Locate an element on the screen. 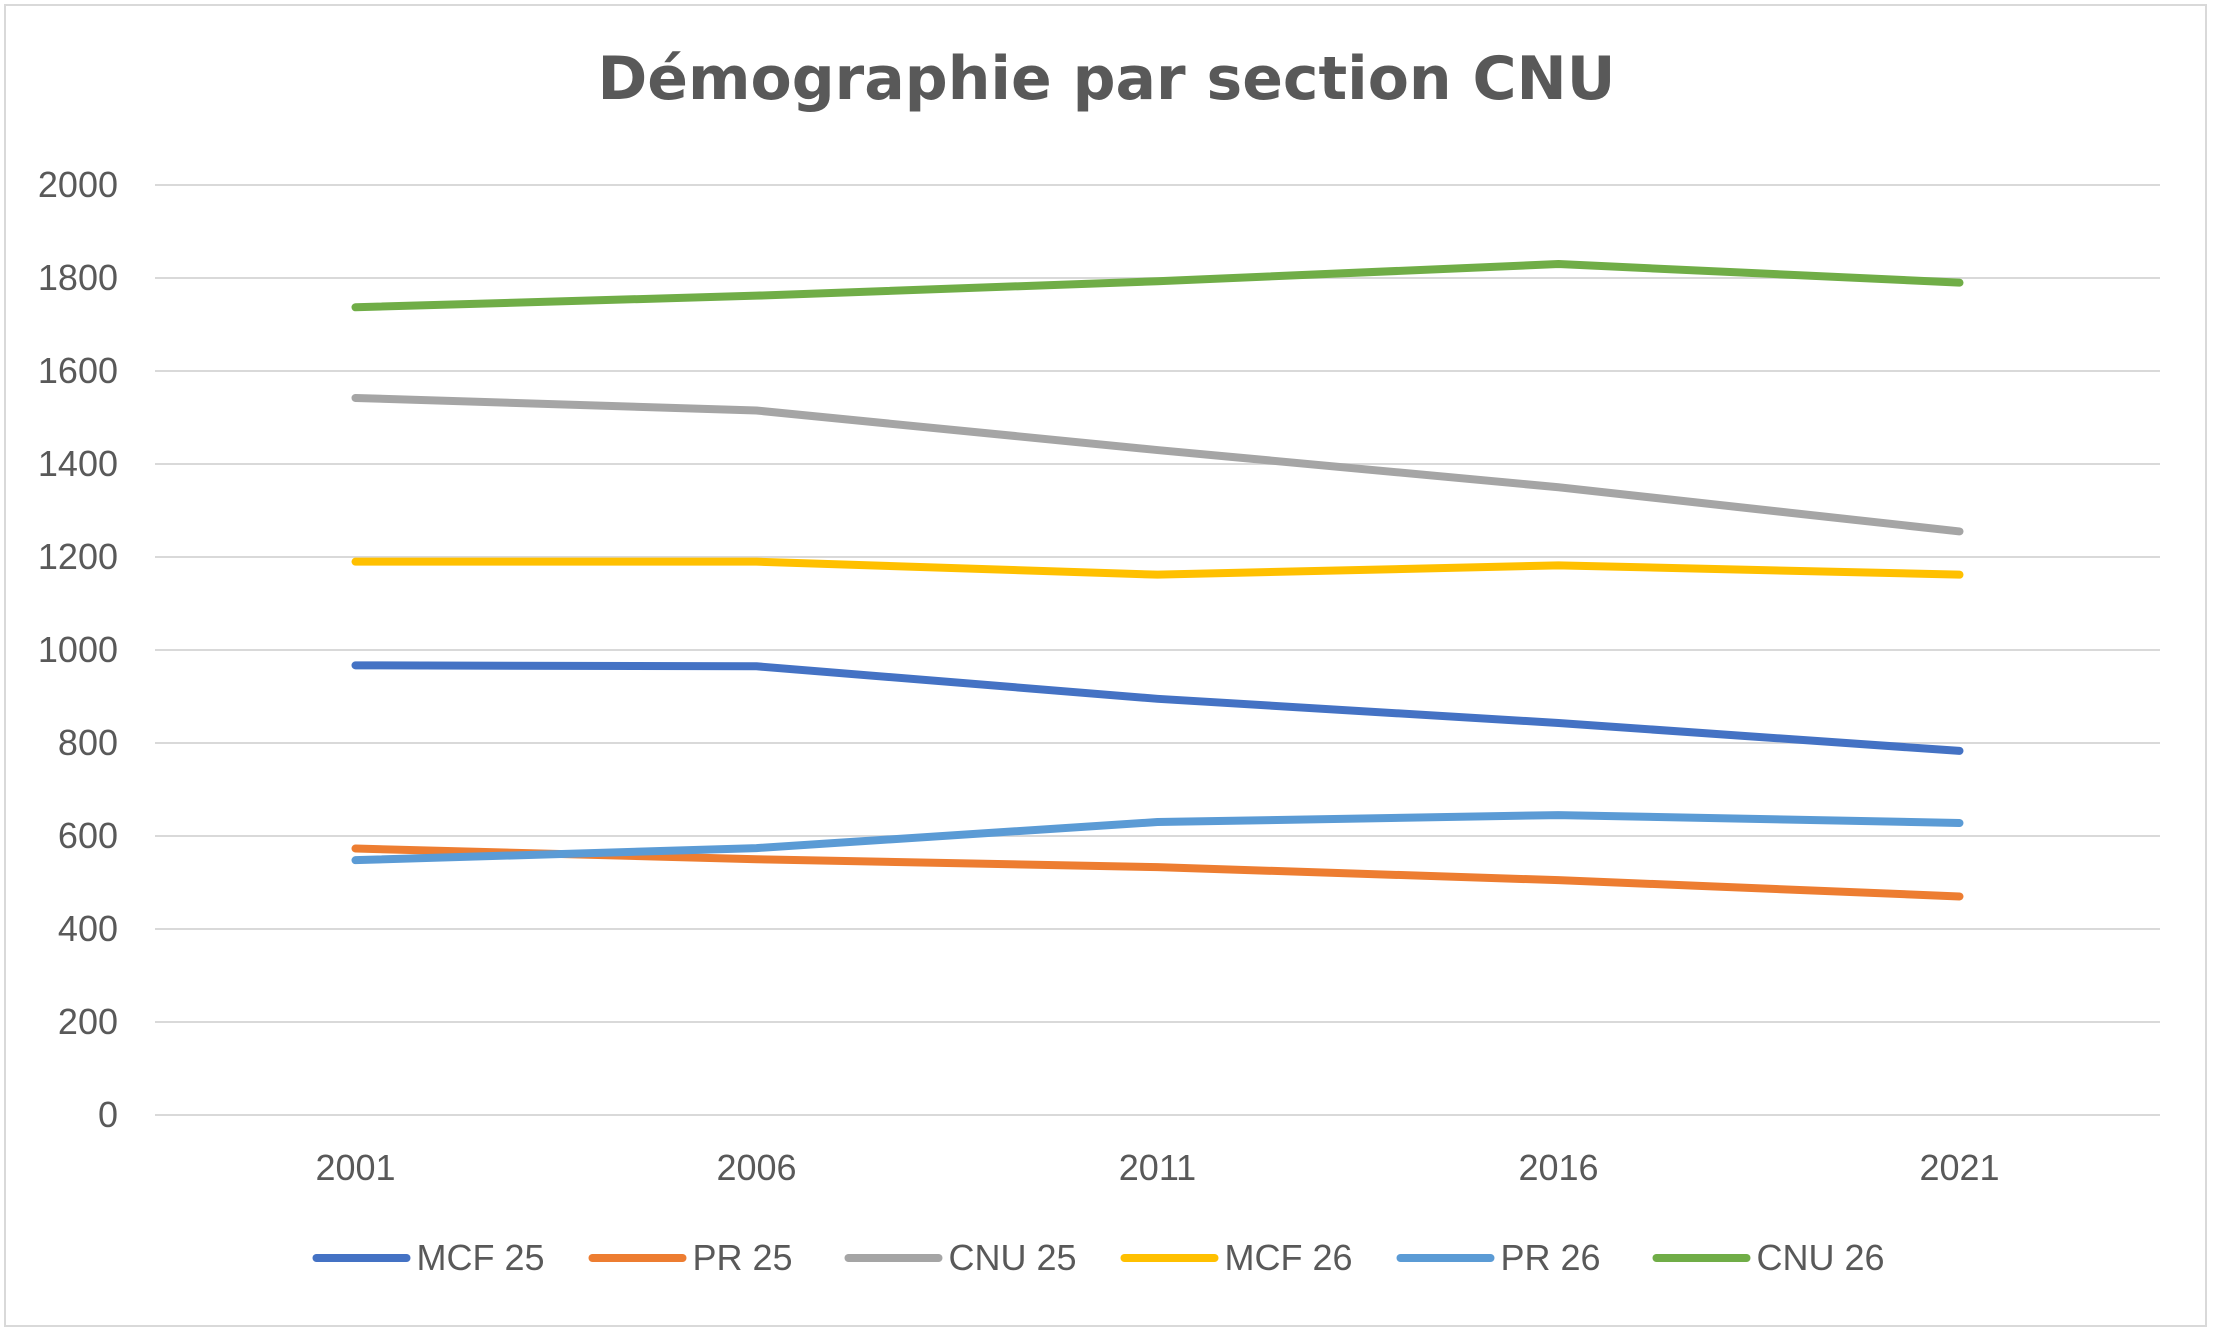 The height and width of the screenshot is (1333, 2213). x-tick-label: 2021 is located at coordinates (1959, 1167).